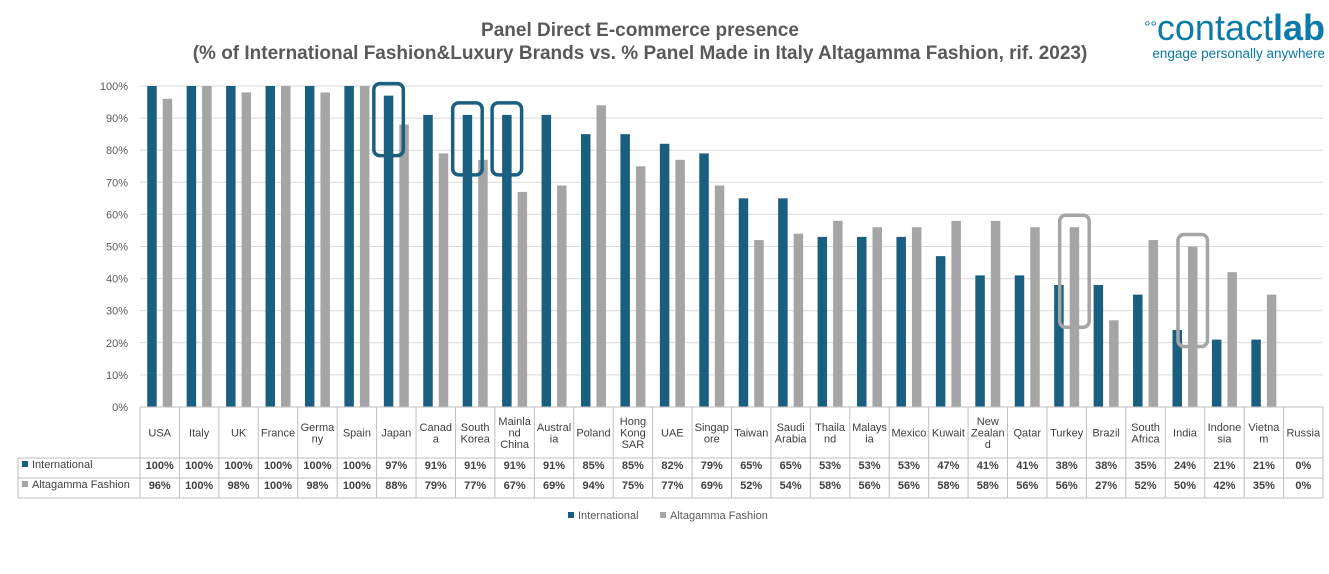  What do you see at coordinates (751, 434) in the screenshot?
I see `category-label: Taiwan` at bounding box center [751, 434].